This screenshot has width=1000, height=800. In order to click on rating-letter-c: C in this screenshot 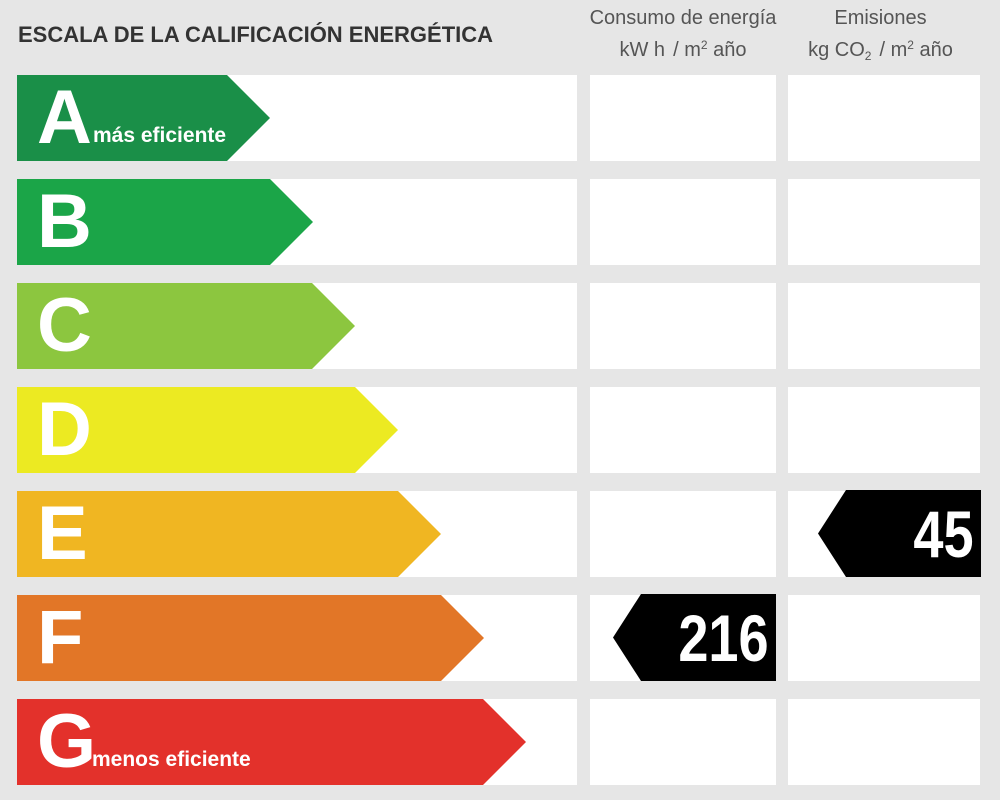, I will do `click(64, 325)`.